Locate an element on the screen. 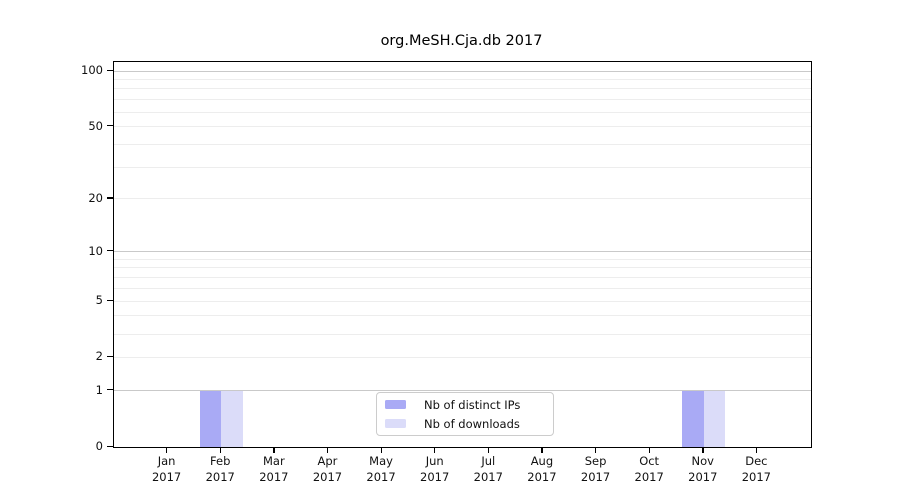 The height and width of the screenshot is (500, 900). chart-title: org.MeSH.Cja.db 2017 is located at coordinates (461, 41).